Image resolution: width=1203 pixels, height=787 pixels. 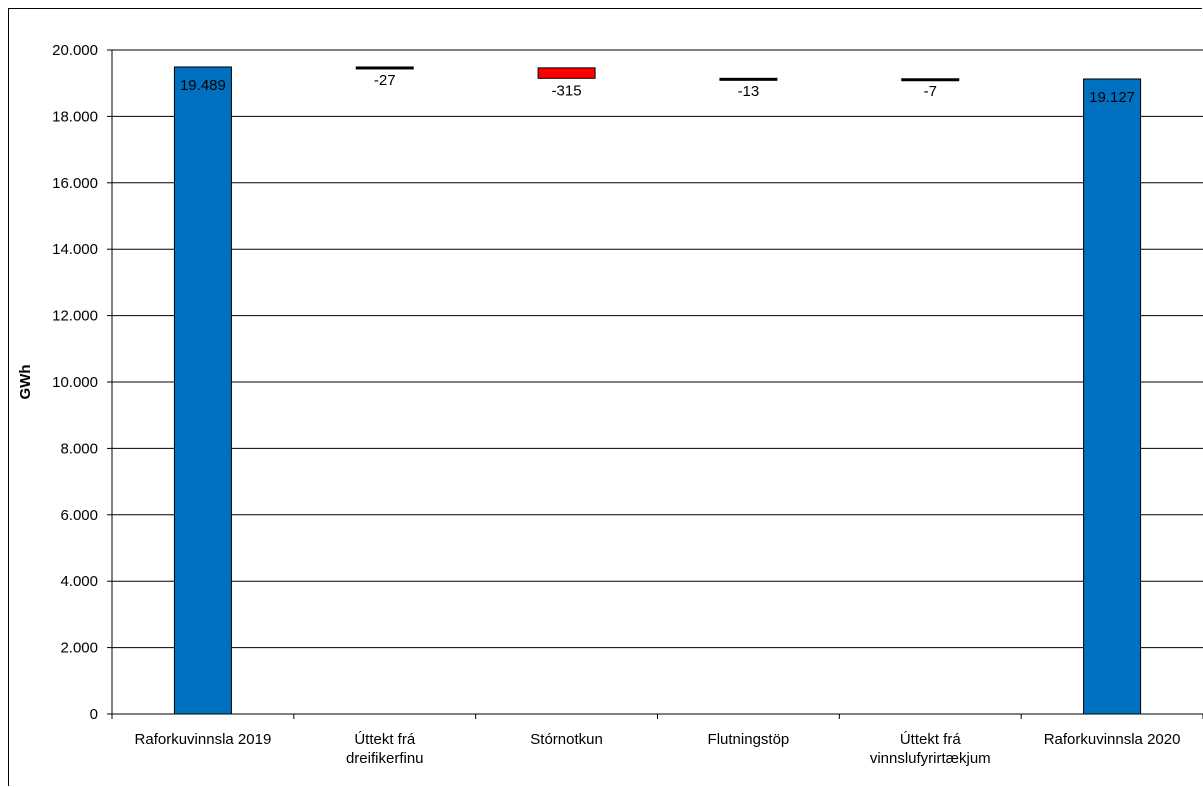 I want to click on category-label: Raforkuvinnsla 2019, so click(x=203, y=739).